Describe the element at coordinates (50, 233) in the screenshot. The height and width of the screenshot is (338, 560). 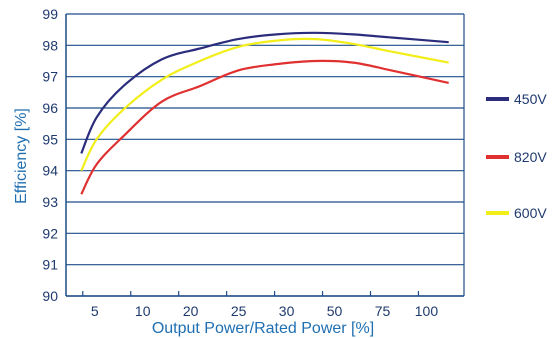
I see `y-tick-label: 92` at that location.